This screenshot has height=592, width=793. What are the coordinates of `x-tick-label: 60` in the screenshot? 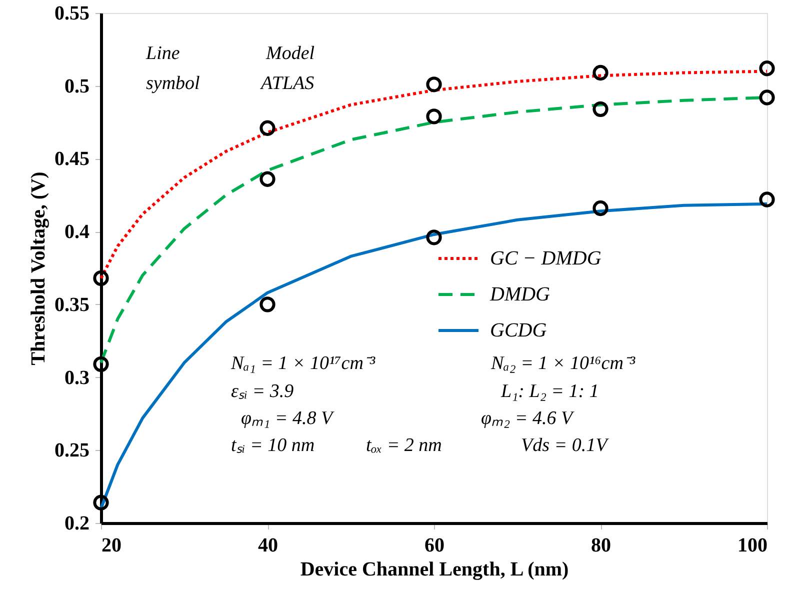 It's located at (434, 545).